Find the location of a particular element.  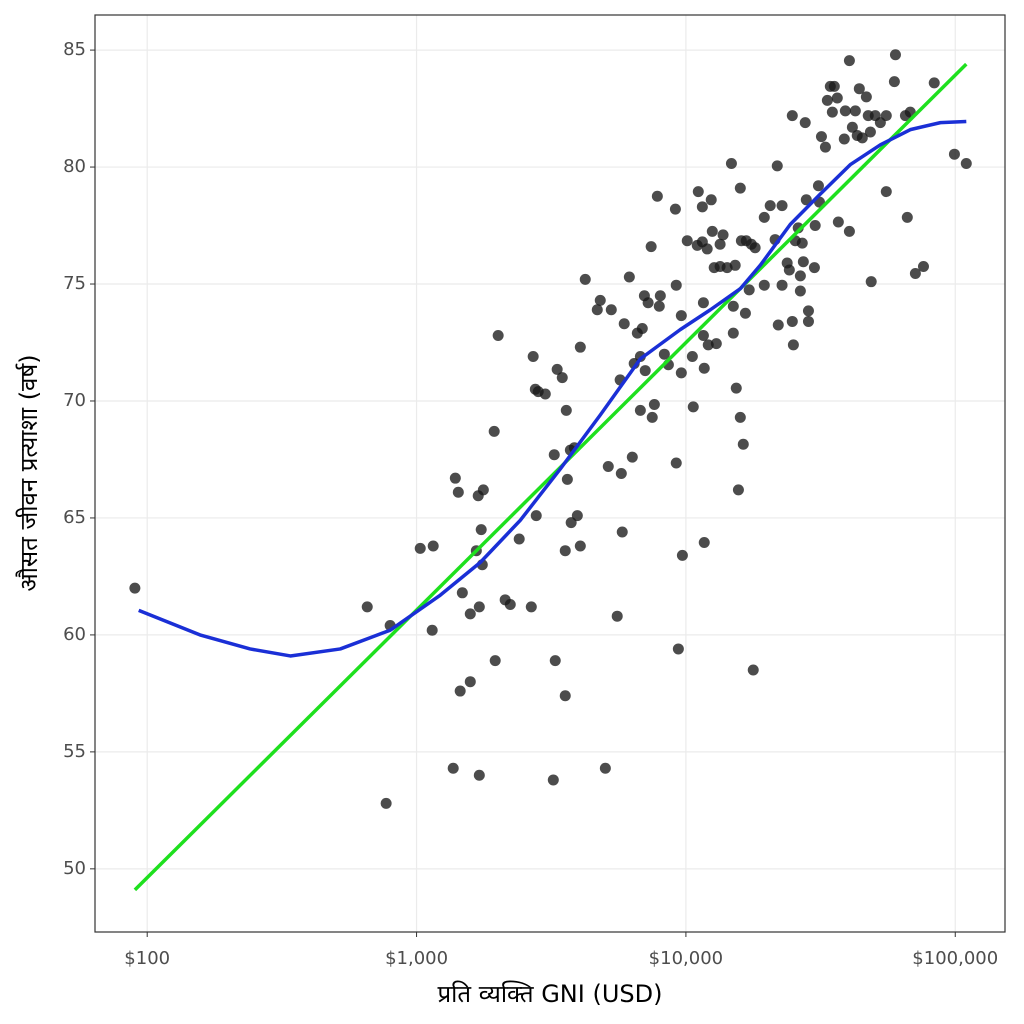

y-tick-label: 75 is located at coordinates (74, 283).